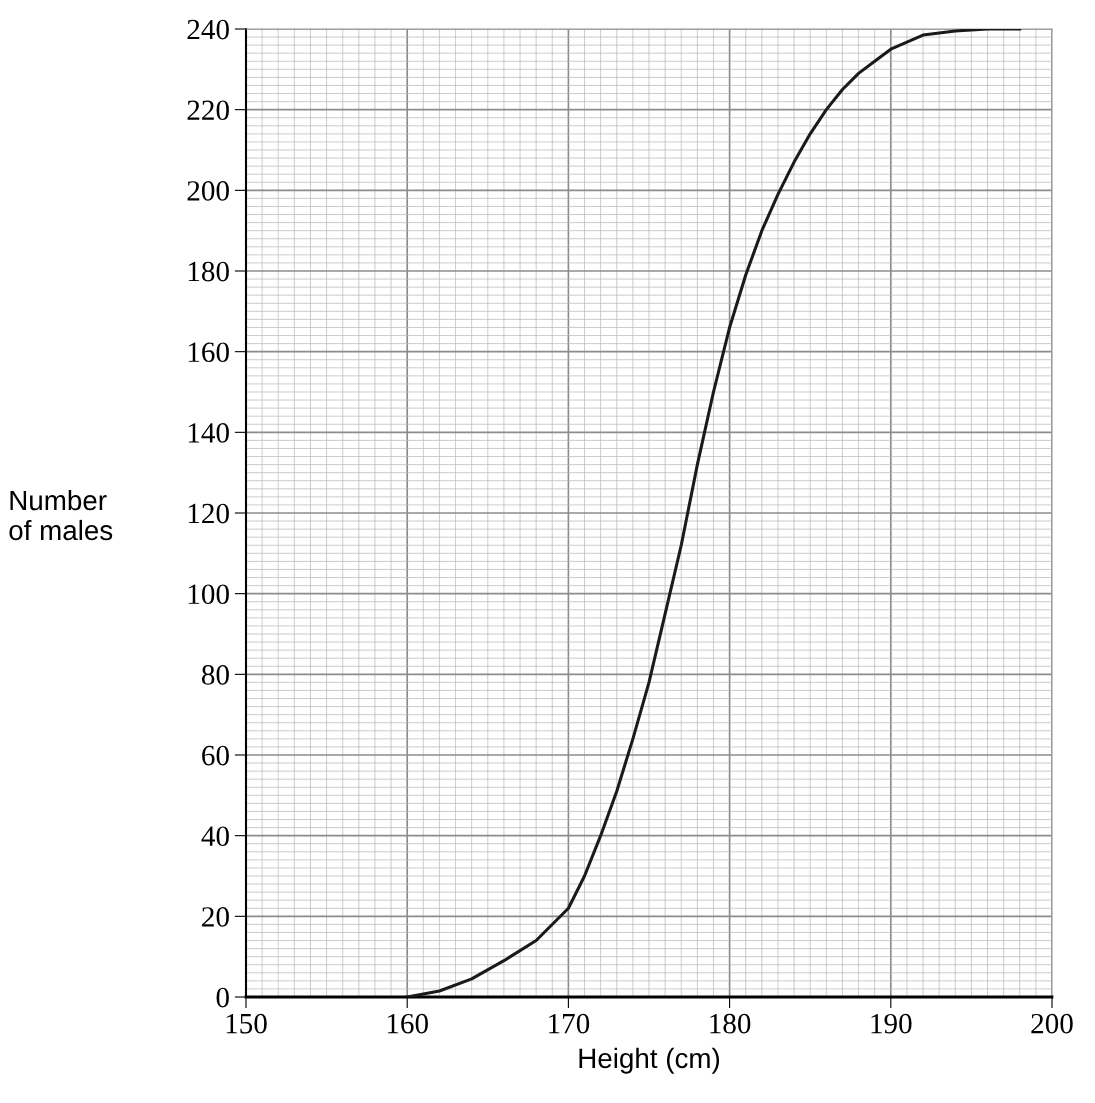 The image size is (1095, 1103). Describe the element at coordinates (61, 515) in the screenshot. I see `y-axis-title: Number of males` at that location.